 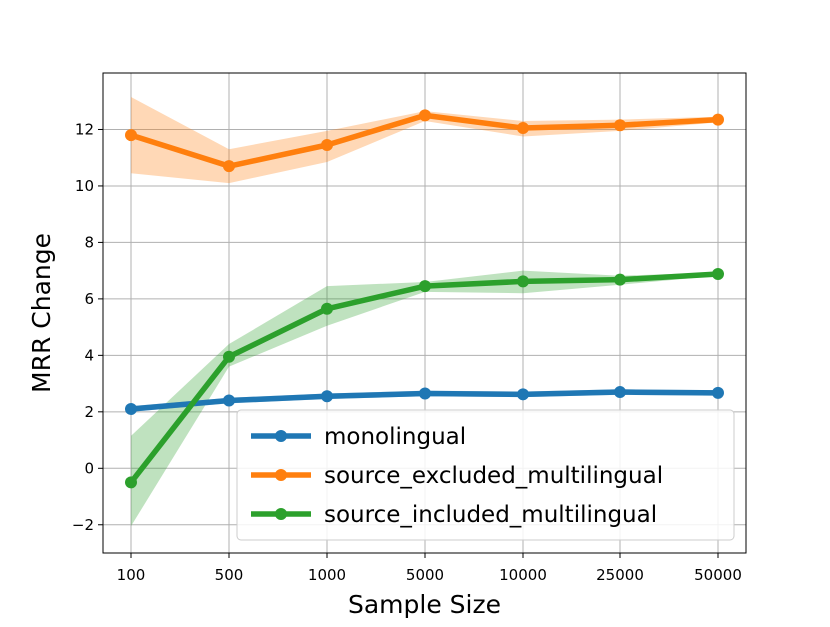 I want to click on y-tick-label: 4, so click(x=89, y=355).